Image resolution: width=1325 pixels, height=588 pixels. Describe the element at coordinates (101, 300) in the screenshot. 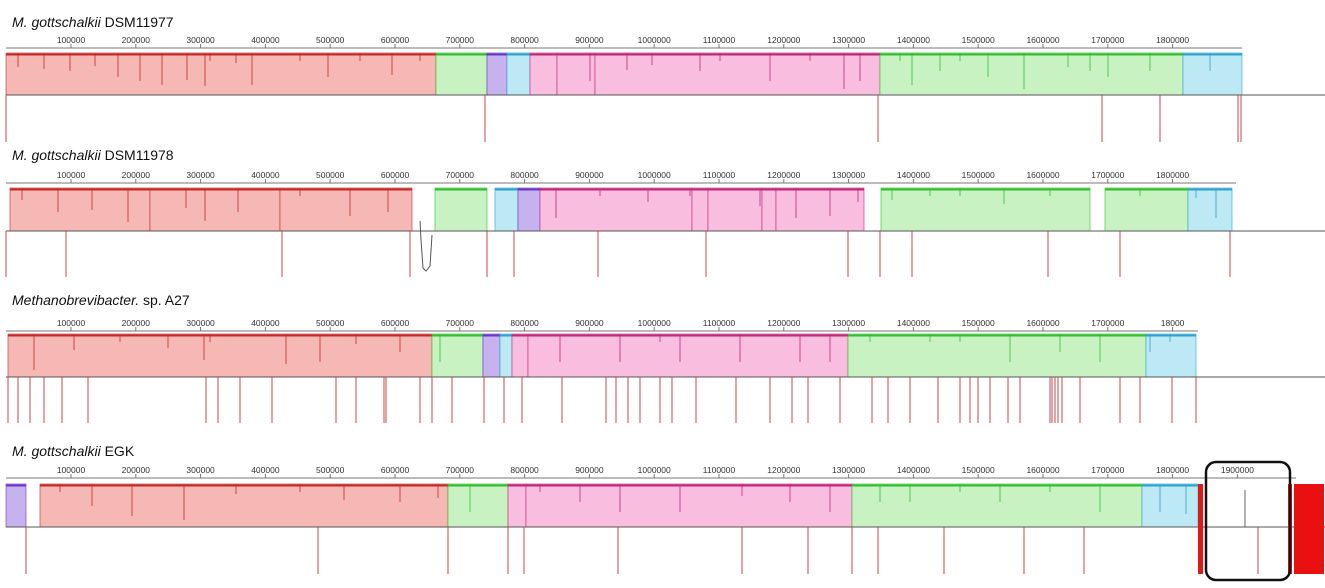

I see `track-title: Methanobrevibacter. sp. A27` at that location.